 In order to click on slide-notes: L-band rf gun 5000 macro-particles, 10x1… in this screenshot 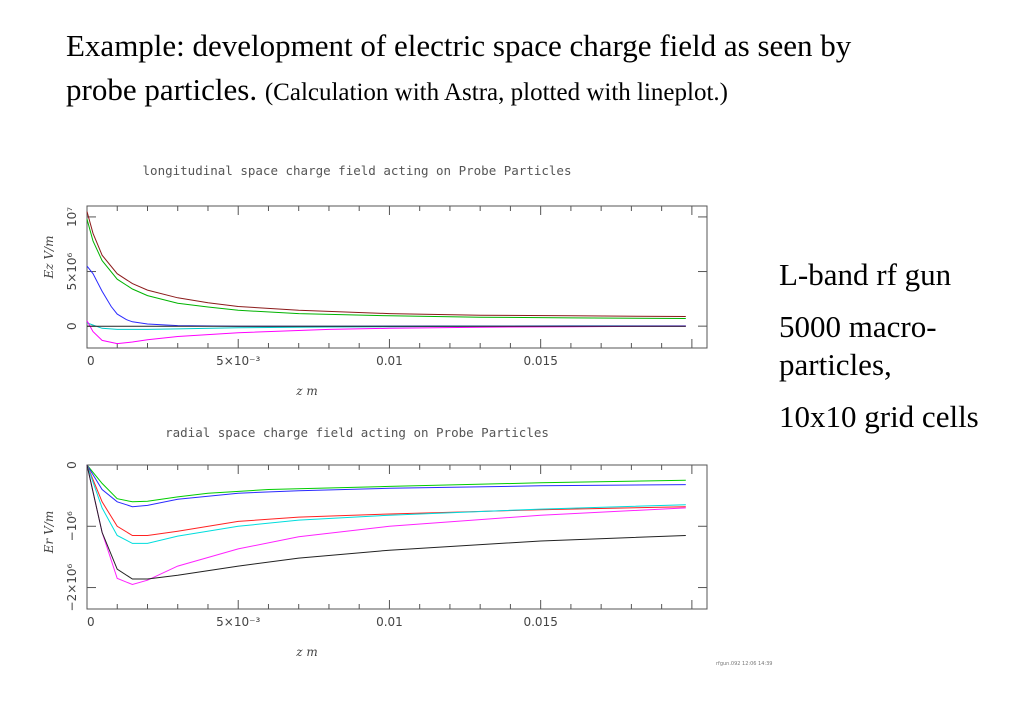, I will do `click(899, 353)`.